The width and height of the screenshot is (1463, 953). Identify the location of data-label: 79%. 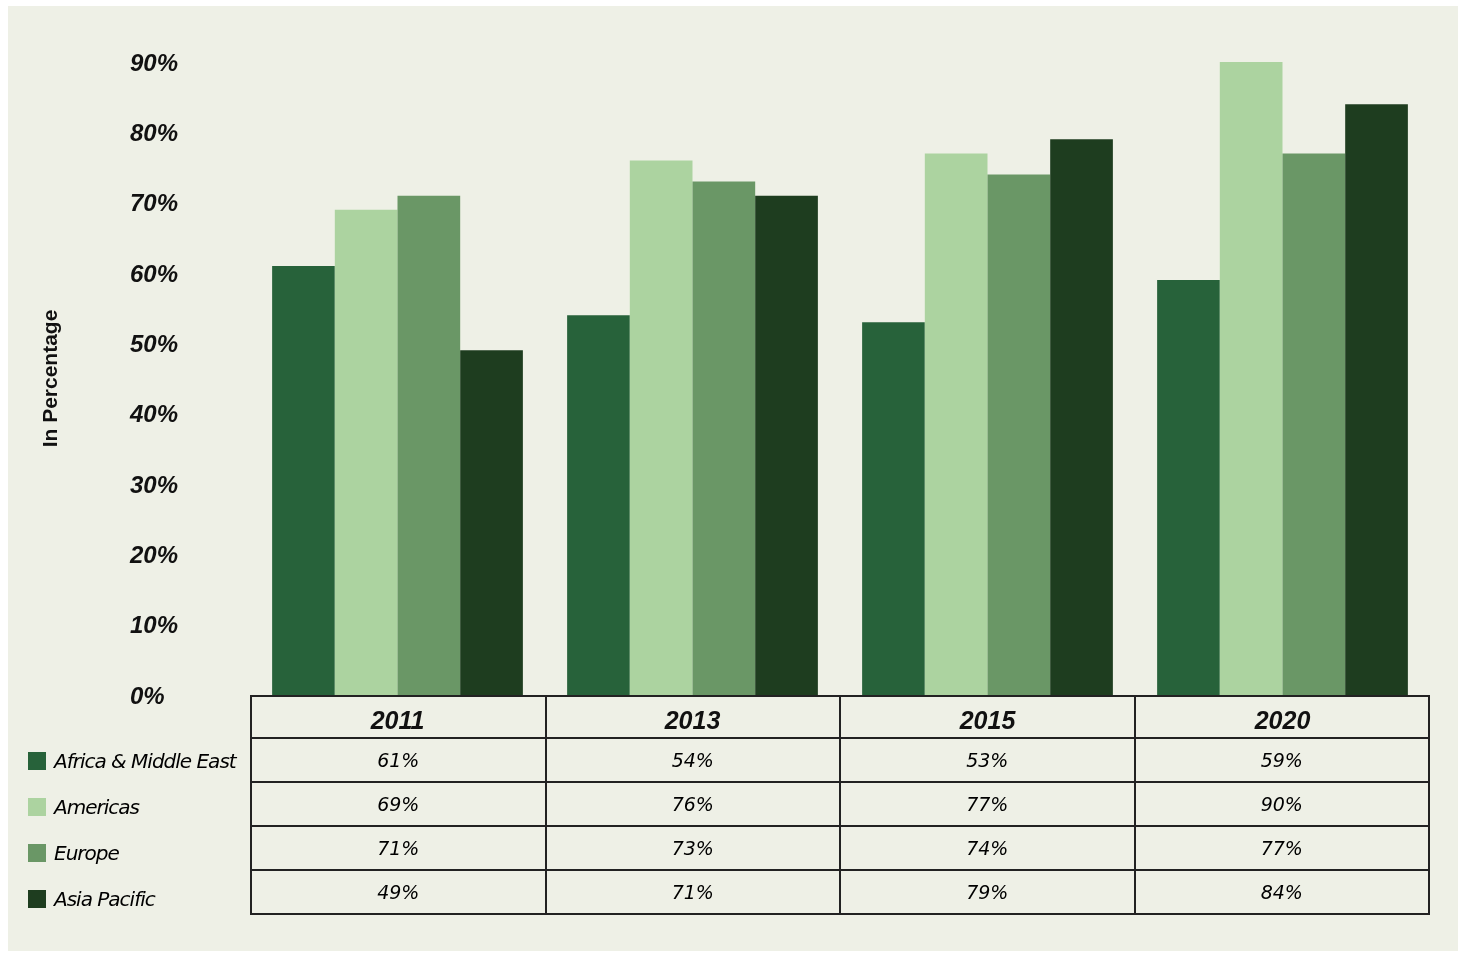
(987, 892).